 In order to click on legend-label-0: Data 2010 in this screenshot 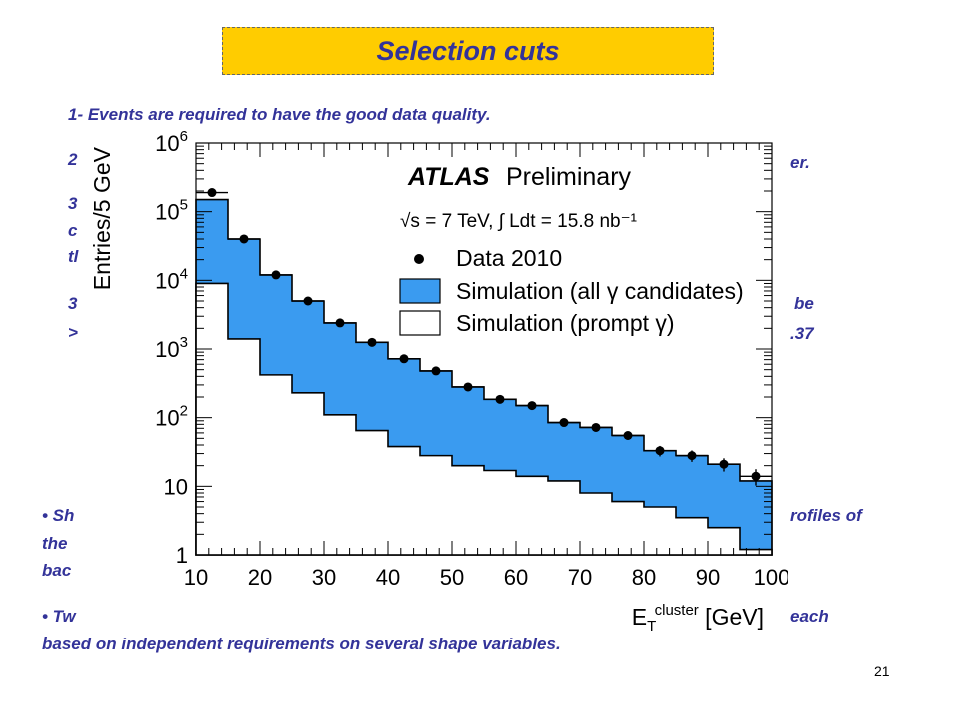, I will do `click(509, 258)`.